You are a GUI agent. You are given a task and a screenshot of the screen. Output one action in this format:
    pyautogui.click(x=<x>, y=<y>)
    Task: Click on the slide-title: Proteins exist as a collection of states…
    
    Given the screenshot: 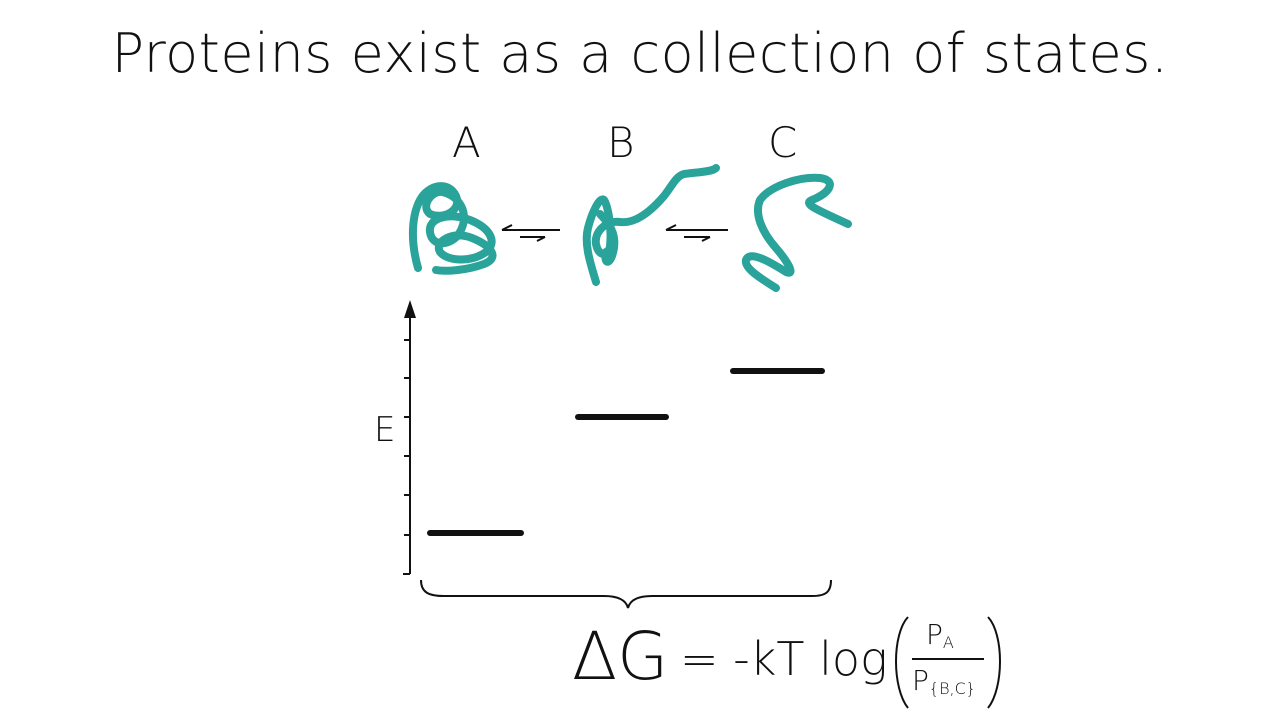 What is the action you would take?
    pyautogui.click(x=640, y=53)
    